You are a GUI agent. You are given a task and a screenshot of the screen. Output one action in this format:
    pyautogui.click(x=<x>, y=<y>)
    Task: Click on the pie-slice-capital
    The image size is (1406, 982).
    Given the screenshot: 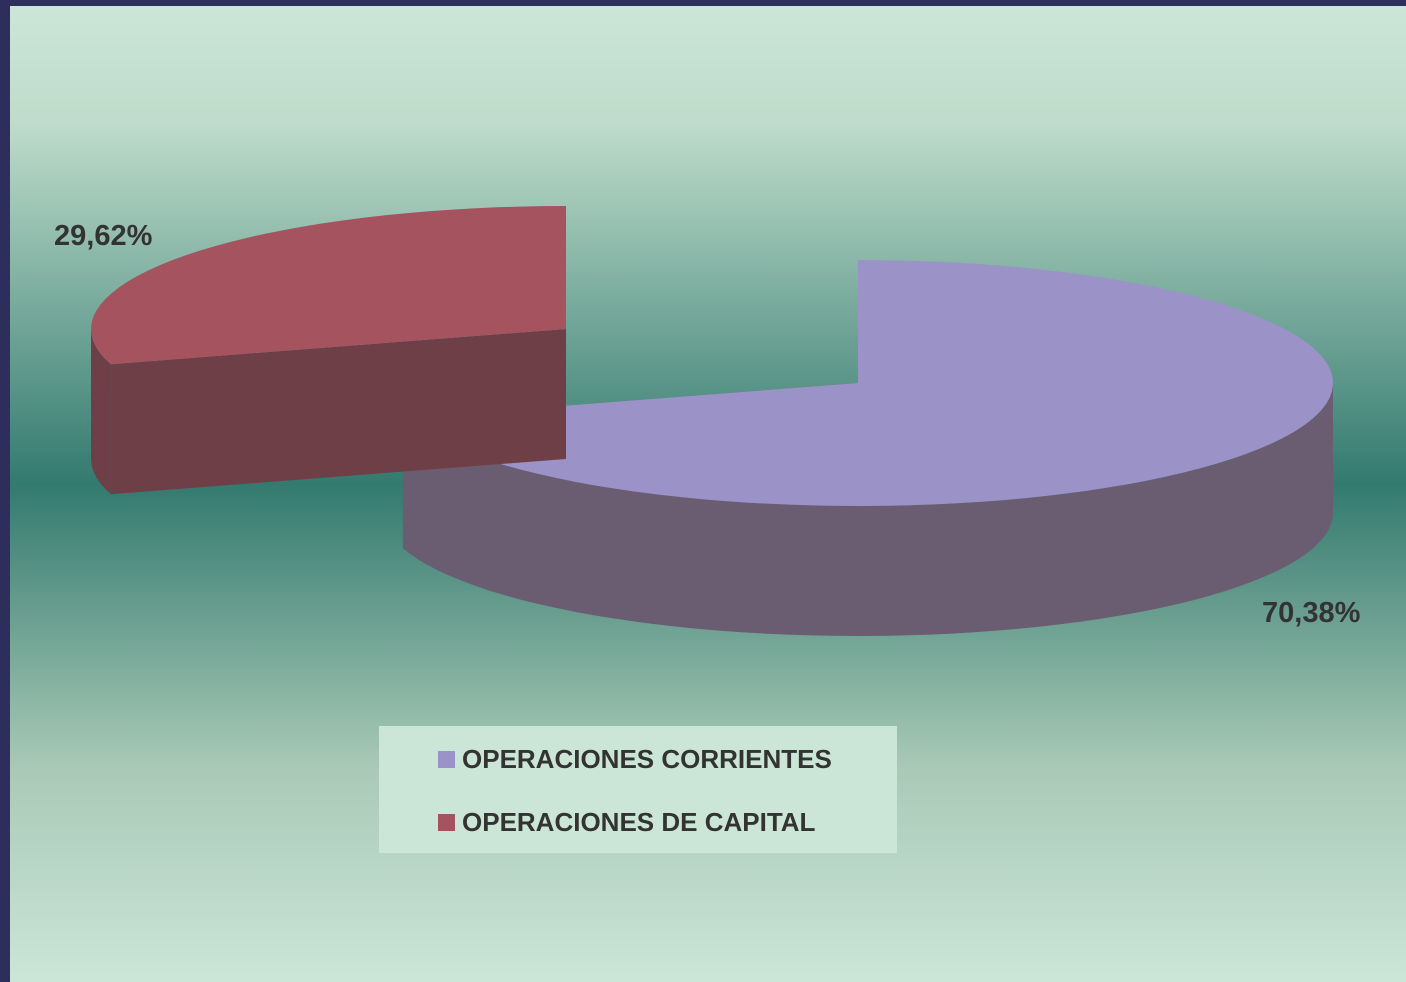 What is the action you would take?
    pyautogui.click(x=329, y=350)
    